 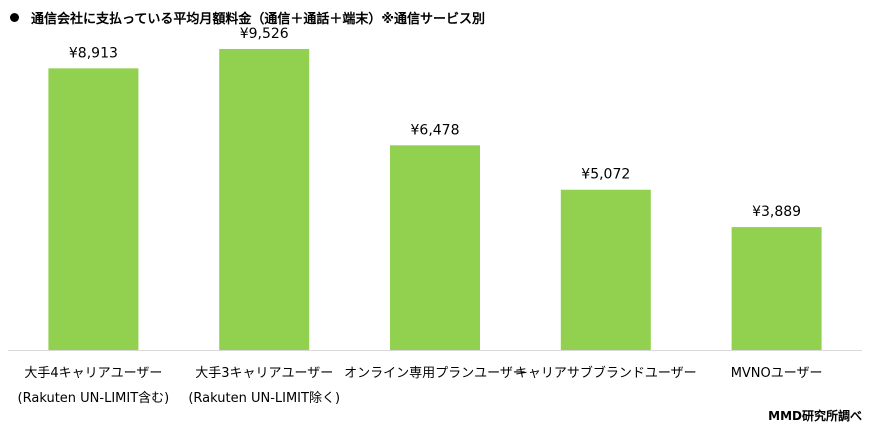 I want to click on data-label: ¥8,913, so click(x=93, y=53).